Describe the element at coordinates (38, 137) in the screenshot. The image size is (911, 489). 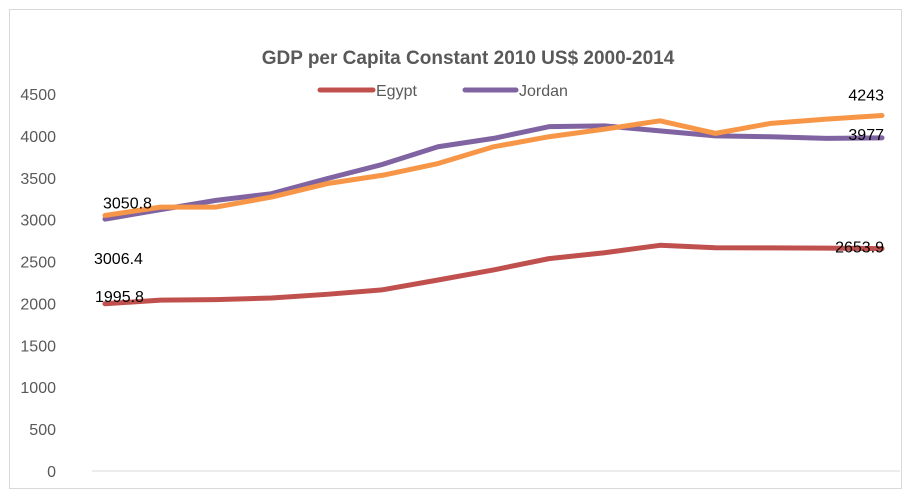
I see `y-tick-label: 4000` at that location.